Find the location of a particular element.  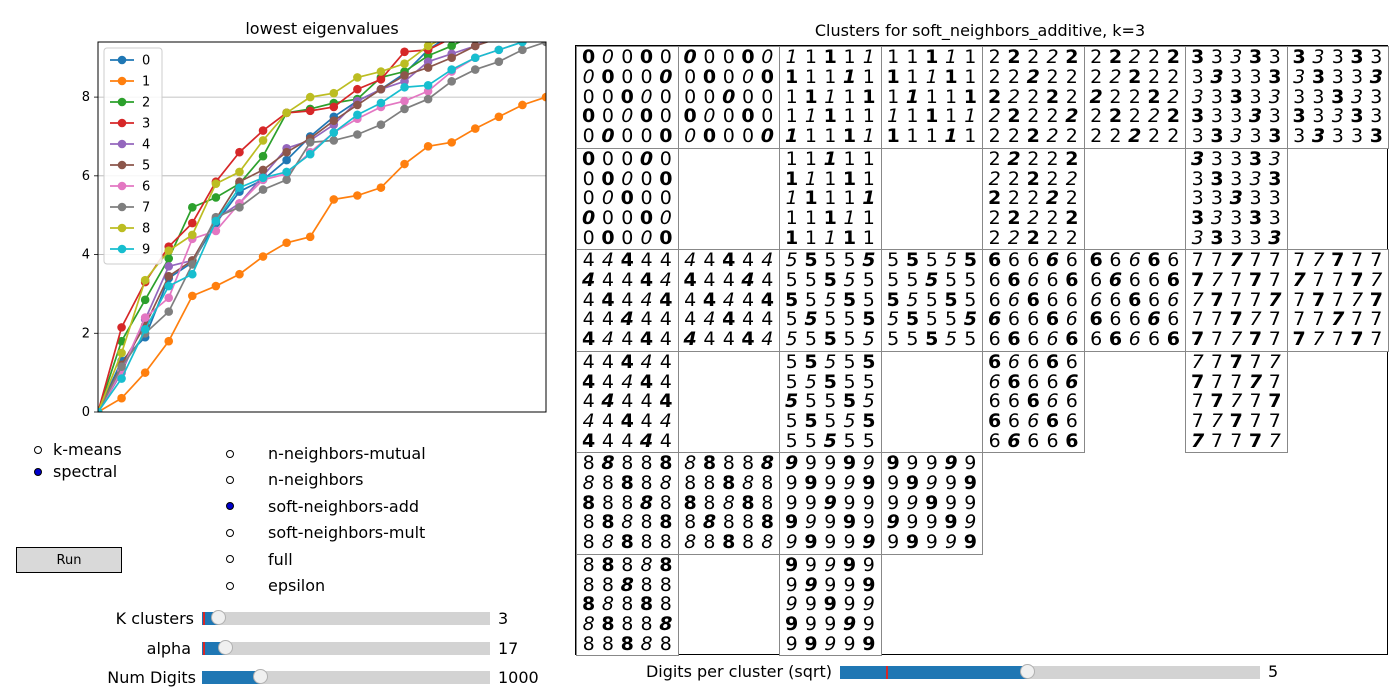

run-button: Run is located at coordinates (69, 560).